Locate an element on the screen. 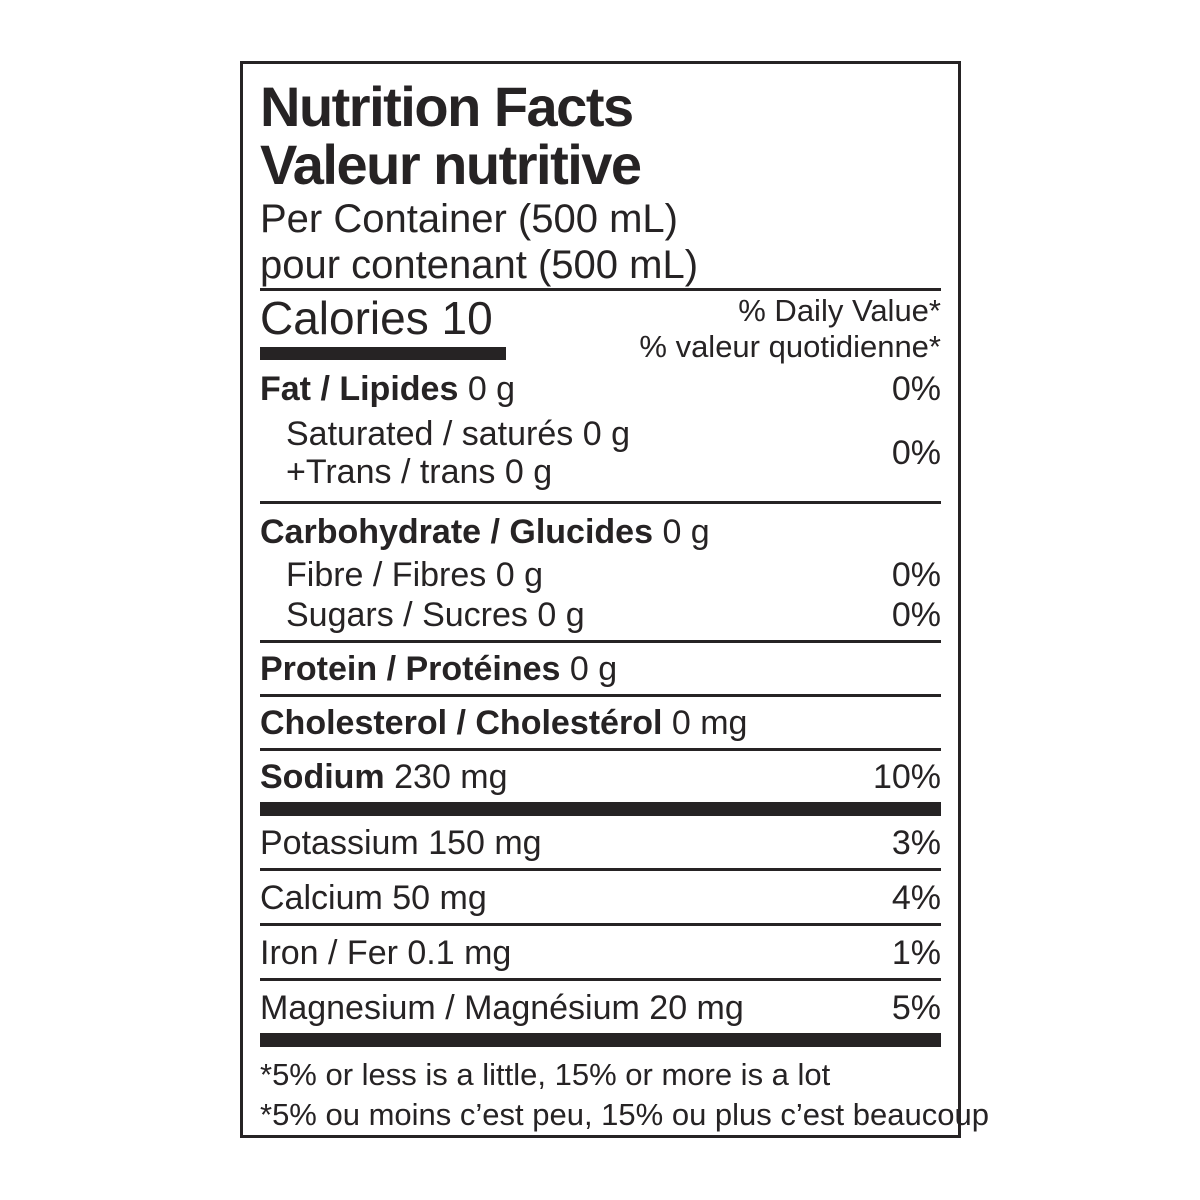 This screenshot has width=1200, height=1200. calories-line: Calories 10 is located at coordinates (383, 318).